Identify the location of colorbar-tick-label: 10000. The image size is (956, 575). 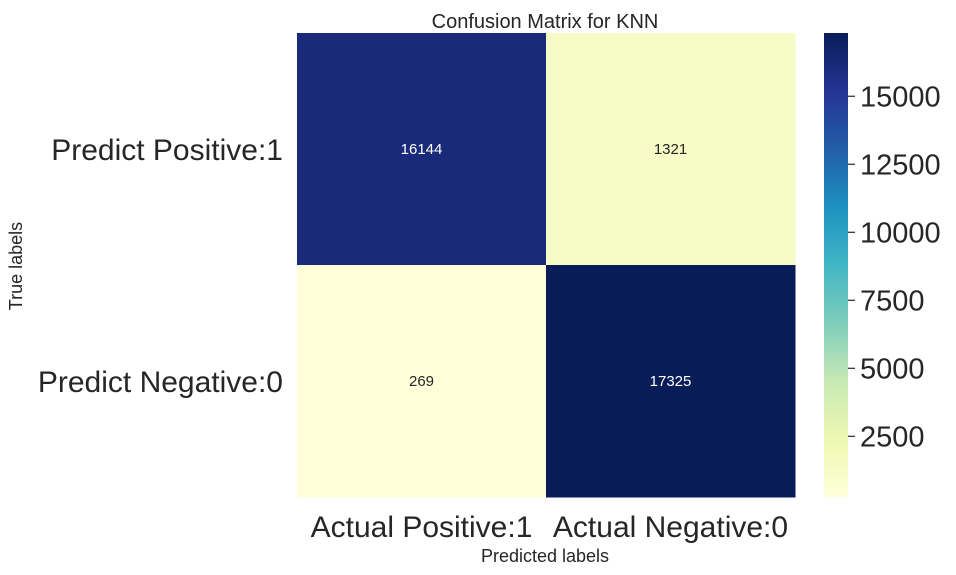
(900, 233).